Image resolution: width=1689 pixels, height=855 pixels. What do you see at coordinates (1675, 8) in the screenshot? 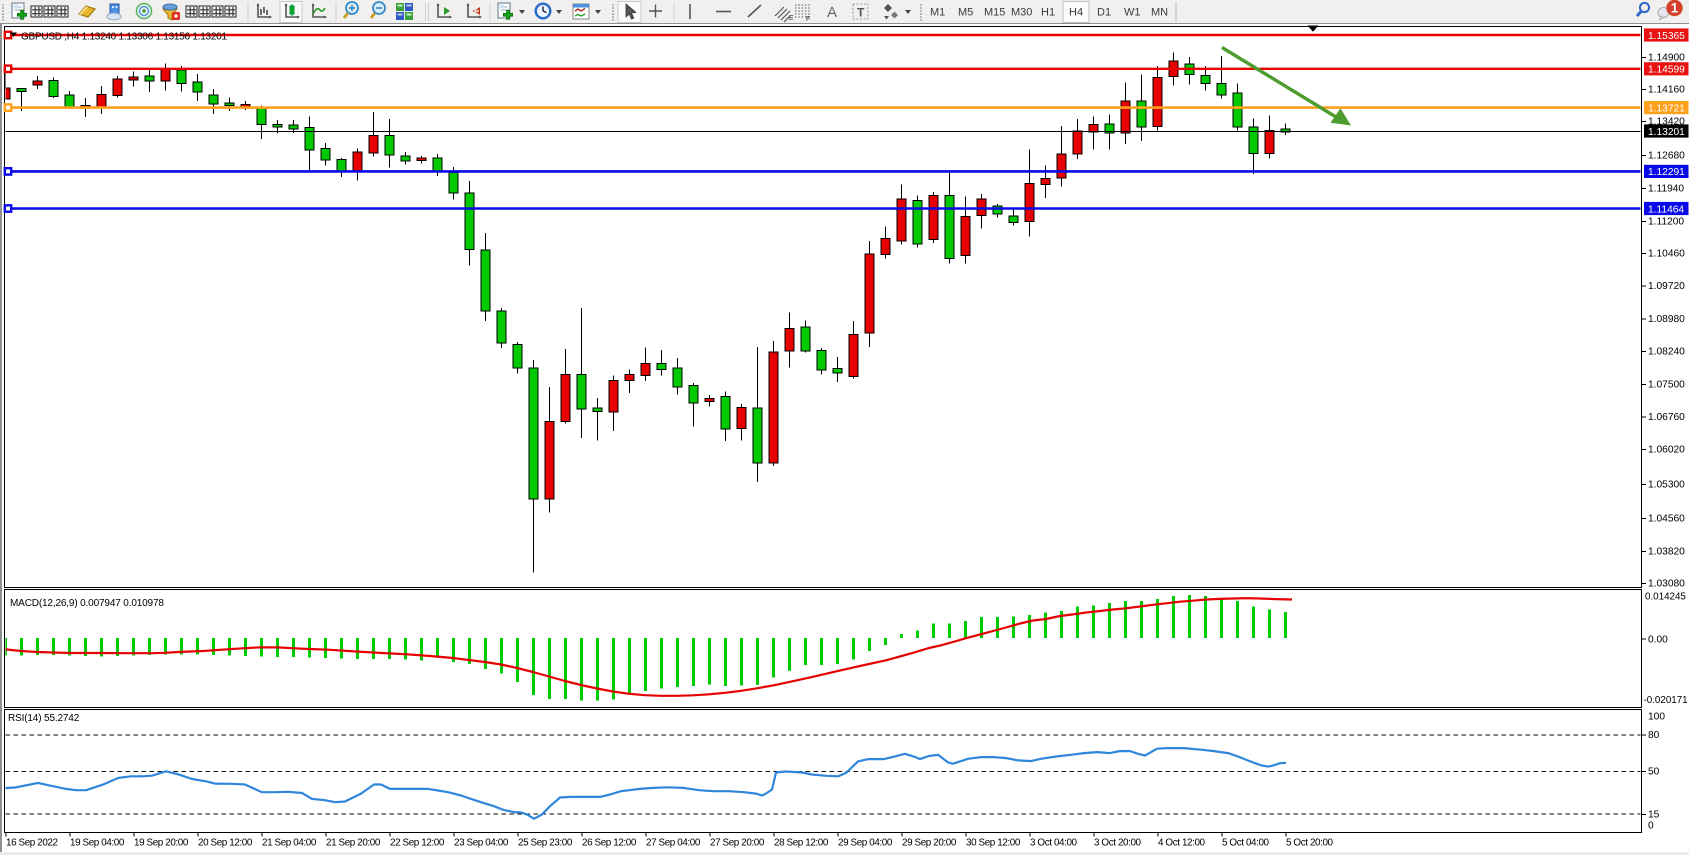
I see `svg-text: 1` at bounding box center [1675, 8].